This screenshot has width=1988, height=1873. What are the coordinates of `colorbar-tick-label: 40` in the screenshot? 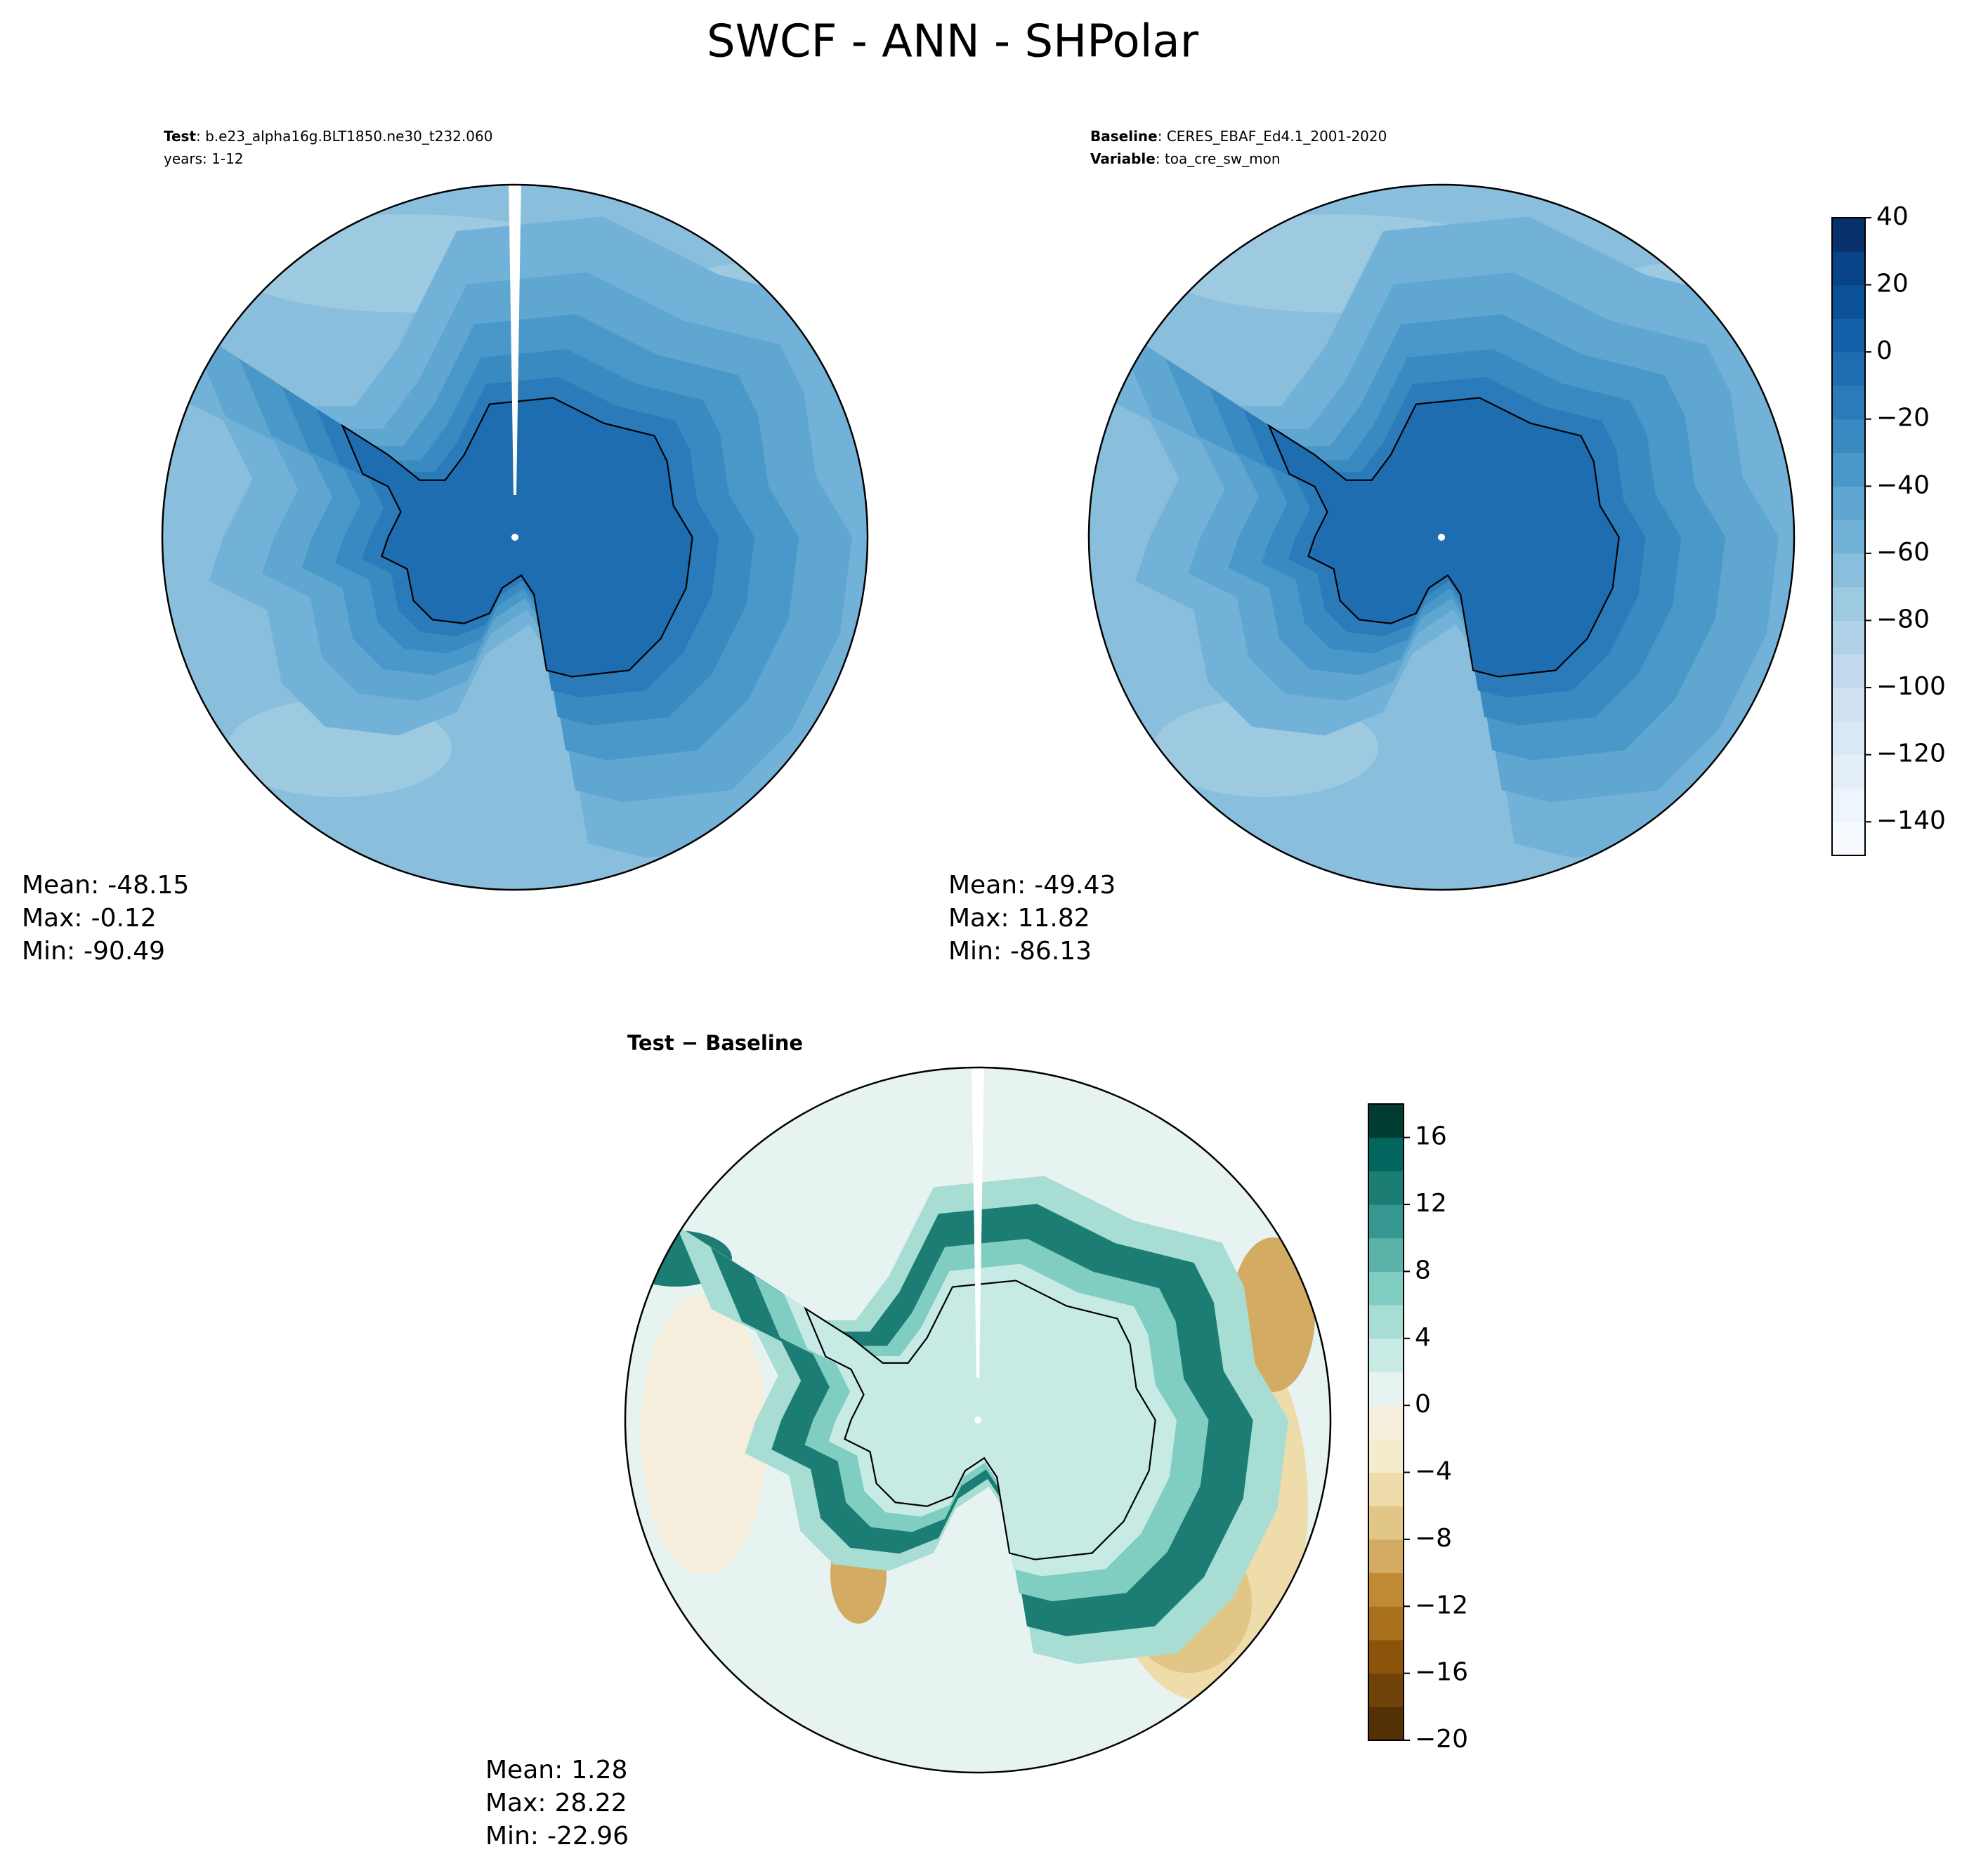 It's located at (1892, 216).